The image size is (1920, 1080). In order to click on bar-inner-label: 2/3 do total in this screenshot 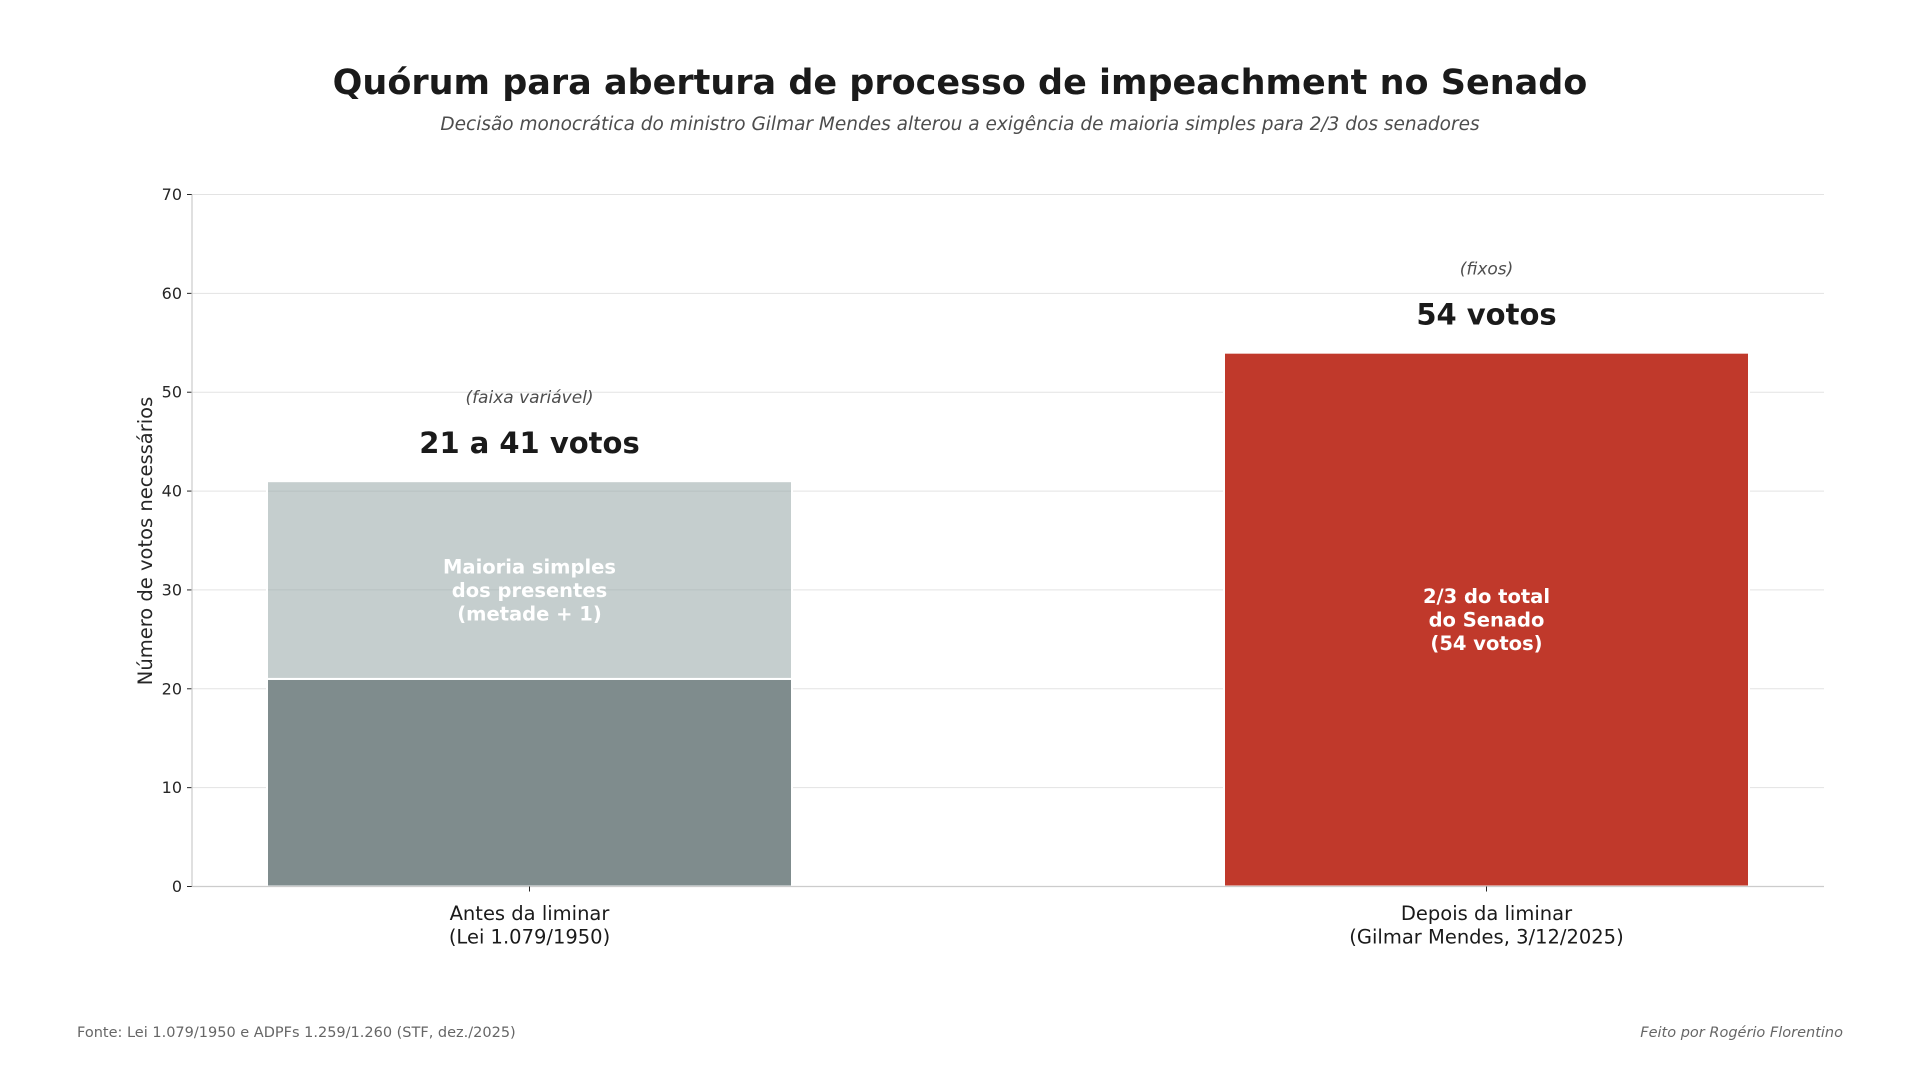, I will do `click(1486, 596)`.